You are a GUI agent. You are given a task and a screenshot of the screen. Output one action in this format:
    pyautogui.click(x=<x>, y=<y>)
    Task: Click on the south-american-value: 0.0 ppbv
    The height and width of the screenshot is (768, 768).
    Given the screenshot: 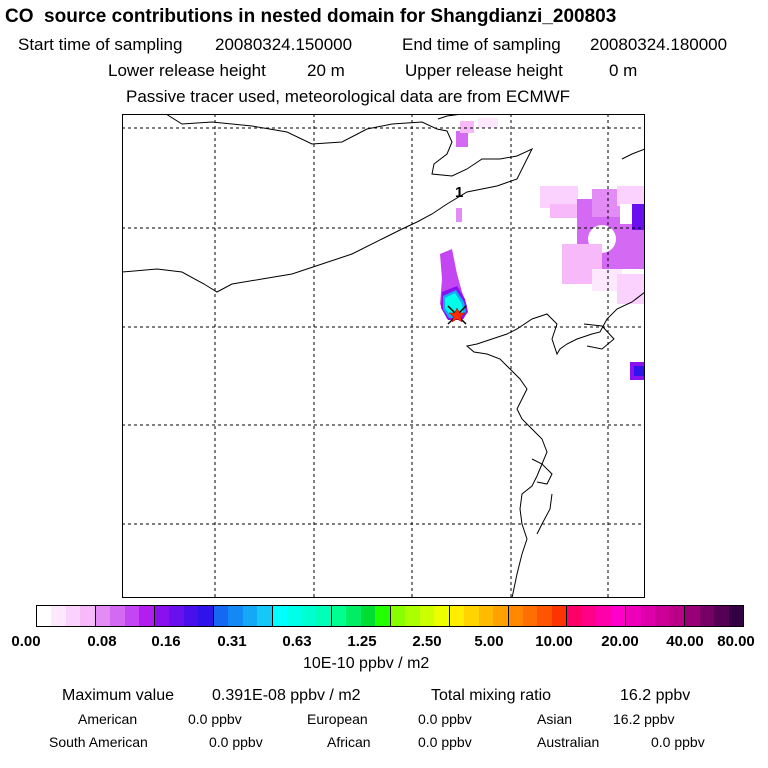 What is the action you would take?
    pyautogui.click(x=236, y=742)
    